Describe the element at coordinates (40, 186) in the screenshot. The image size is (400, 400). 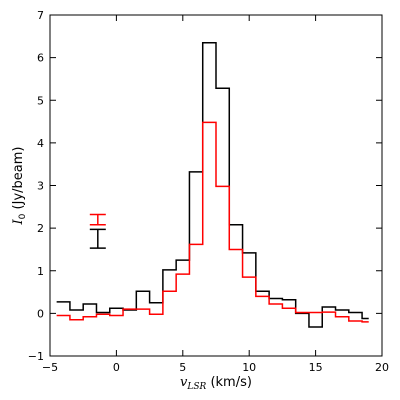
I see `y-tick-label: 3` at that location.